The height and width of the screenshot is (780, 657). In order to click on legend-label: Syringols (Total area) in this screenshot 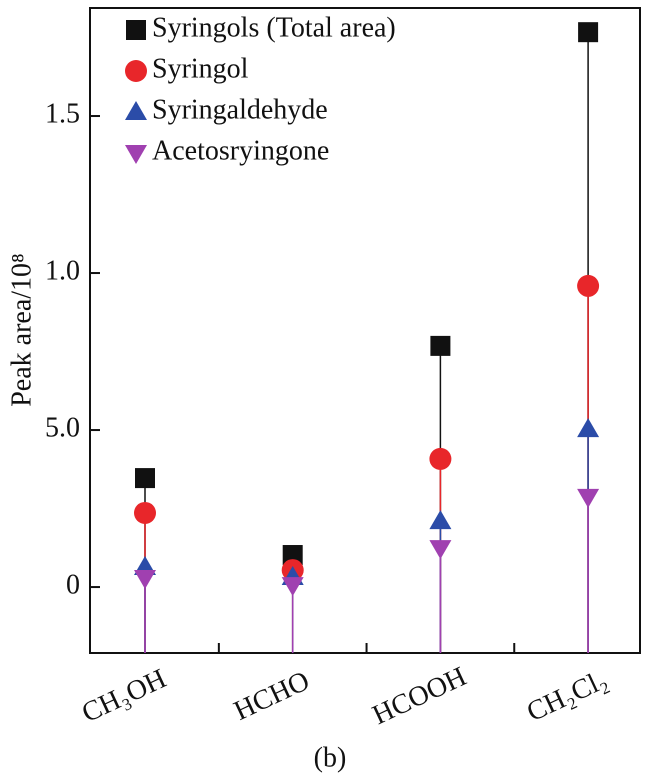, I will do `click(274, 27)`.